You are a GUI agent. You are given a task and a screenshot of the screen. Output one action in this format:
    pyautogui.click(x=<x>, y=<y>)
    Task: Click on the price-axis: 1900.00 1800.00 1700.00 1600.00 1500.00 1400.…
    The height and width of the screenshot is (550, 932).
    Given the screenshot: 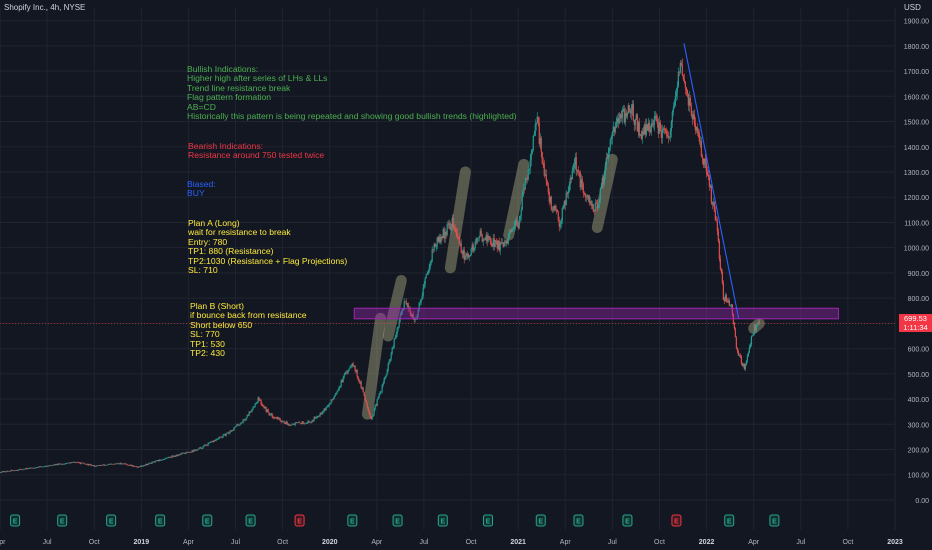 What is the action you would take?
    pyautogui.click(x=916, y=262)
    